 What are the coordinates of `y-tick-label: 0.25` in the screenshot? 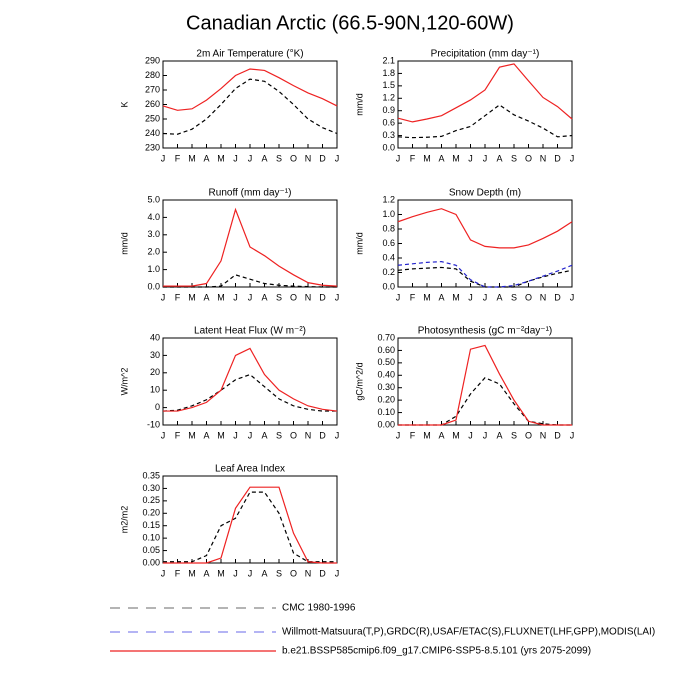 It's located at (151, 500).